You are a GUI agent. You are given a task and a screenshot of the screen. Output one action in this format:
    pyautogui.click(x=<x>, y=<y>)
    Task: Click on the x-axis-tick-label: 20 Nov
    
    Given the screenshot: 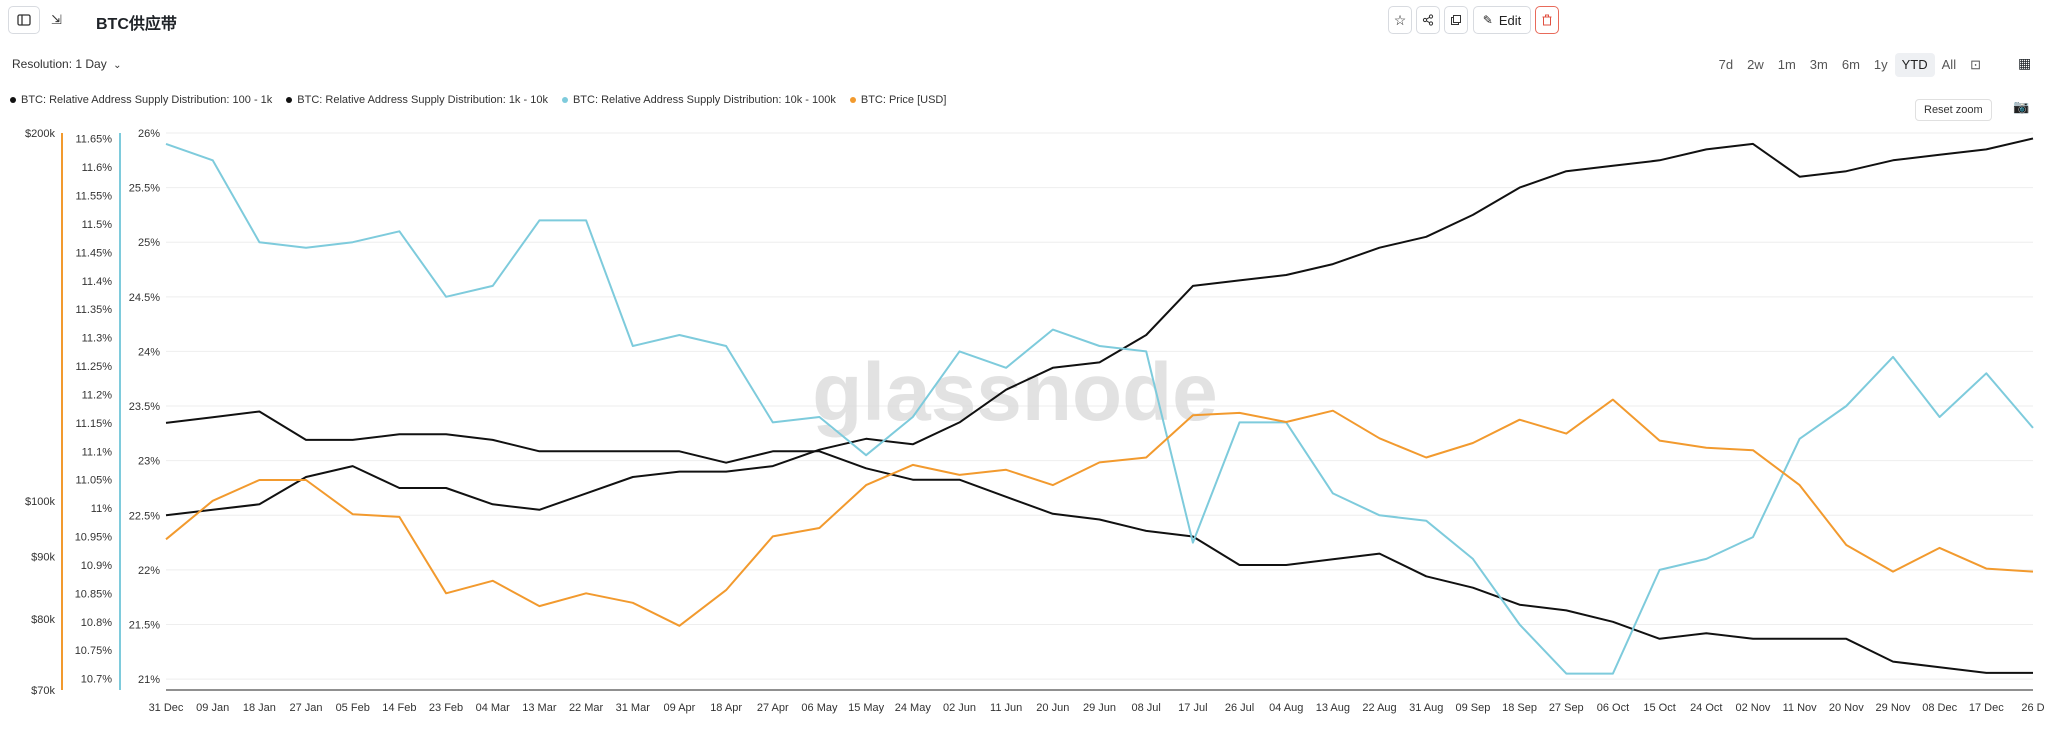 What is the action you would take?
    pyautogui.click(x=1846, y=708)
    